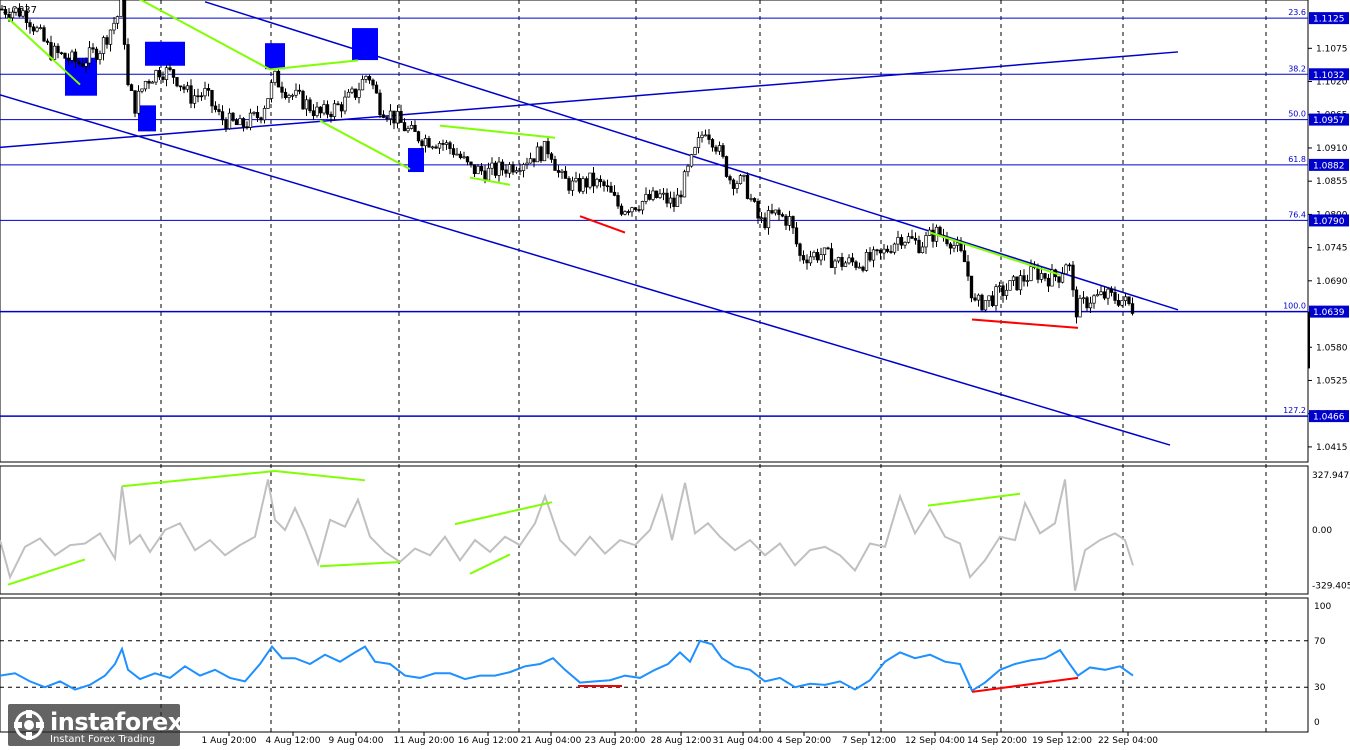 The width and height of the screenshot is (1350, 750). What do you see at coordinates (1322, 531) in the screenshot?
I see `cci-axis-label: 0.00` at bounding box center [1322, 531].